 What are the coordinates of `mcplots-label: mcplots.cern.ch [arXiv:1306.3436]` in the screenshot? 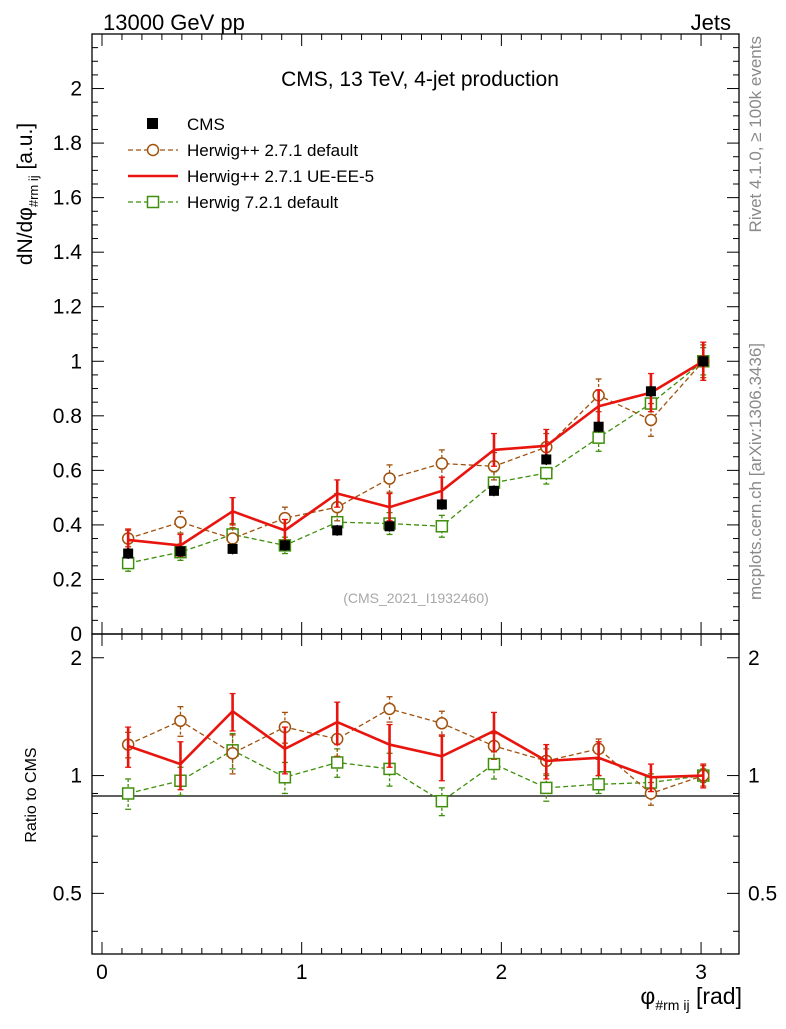 It's located at (755, 471).